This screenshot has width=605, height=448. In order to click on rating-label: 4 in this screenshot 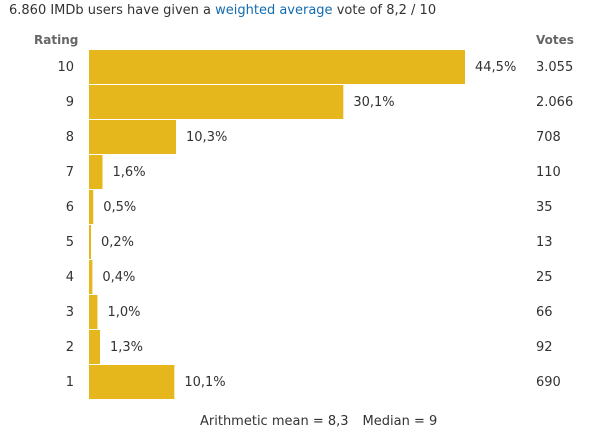, I will do `click(70, 277)`.